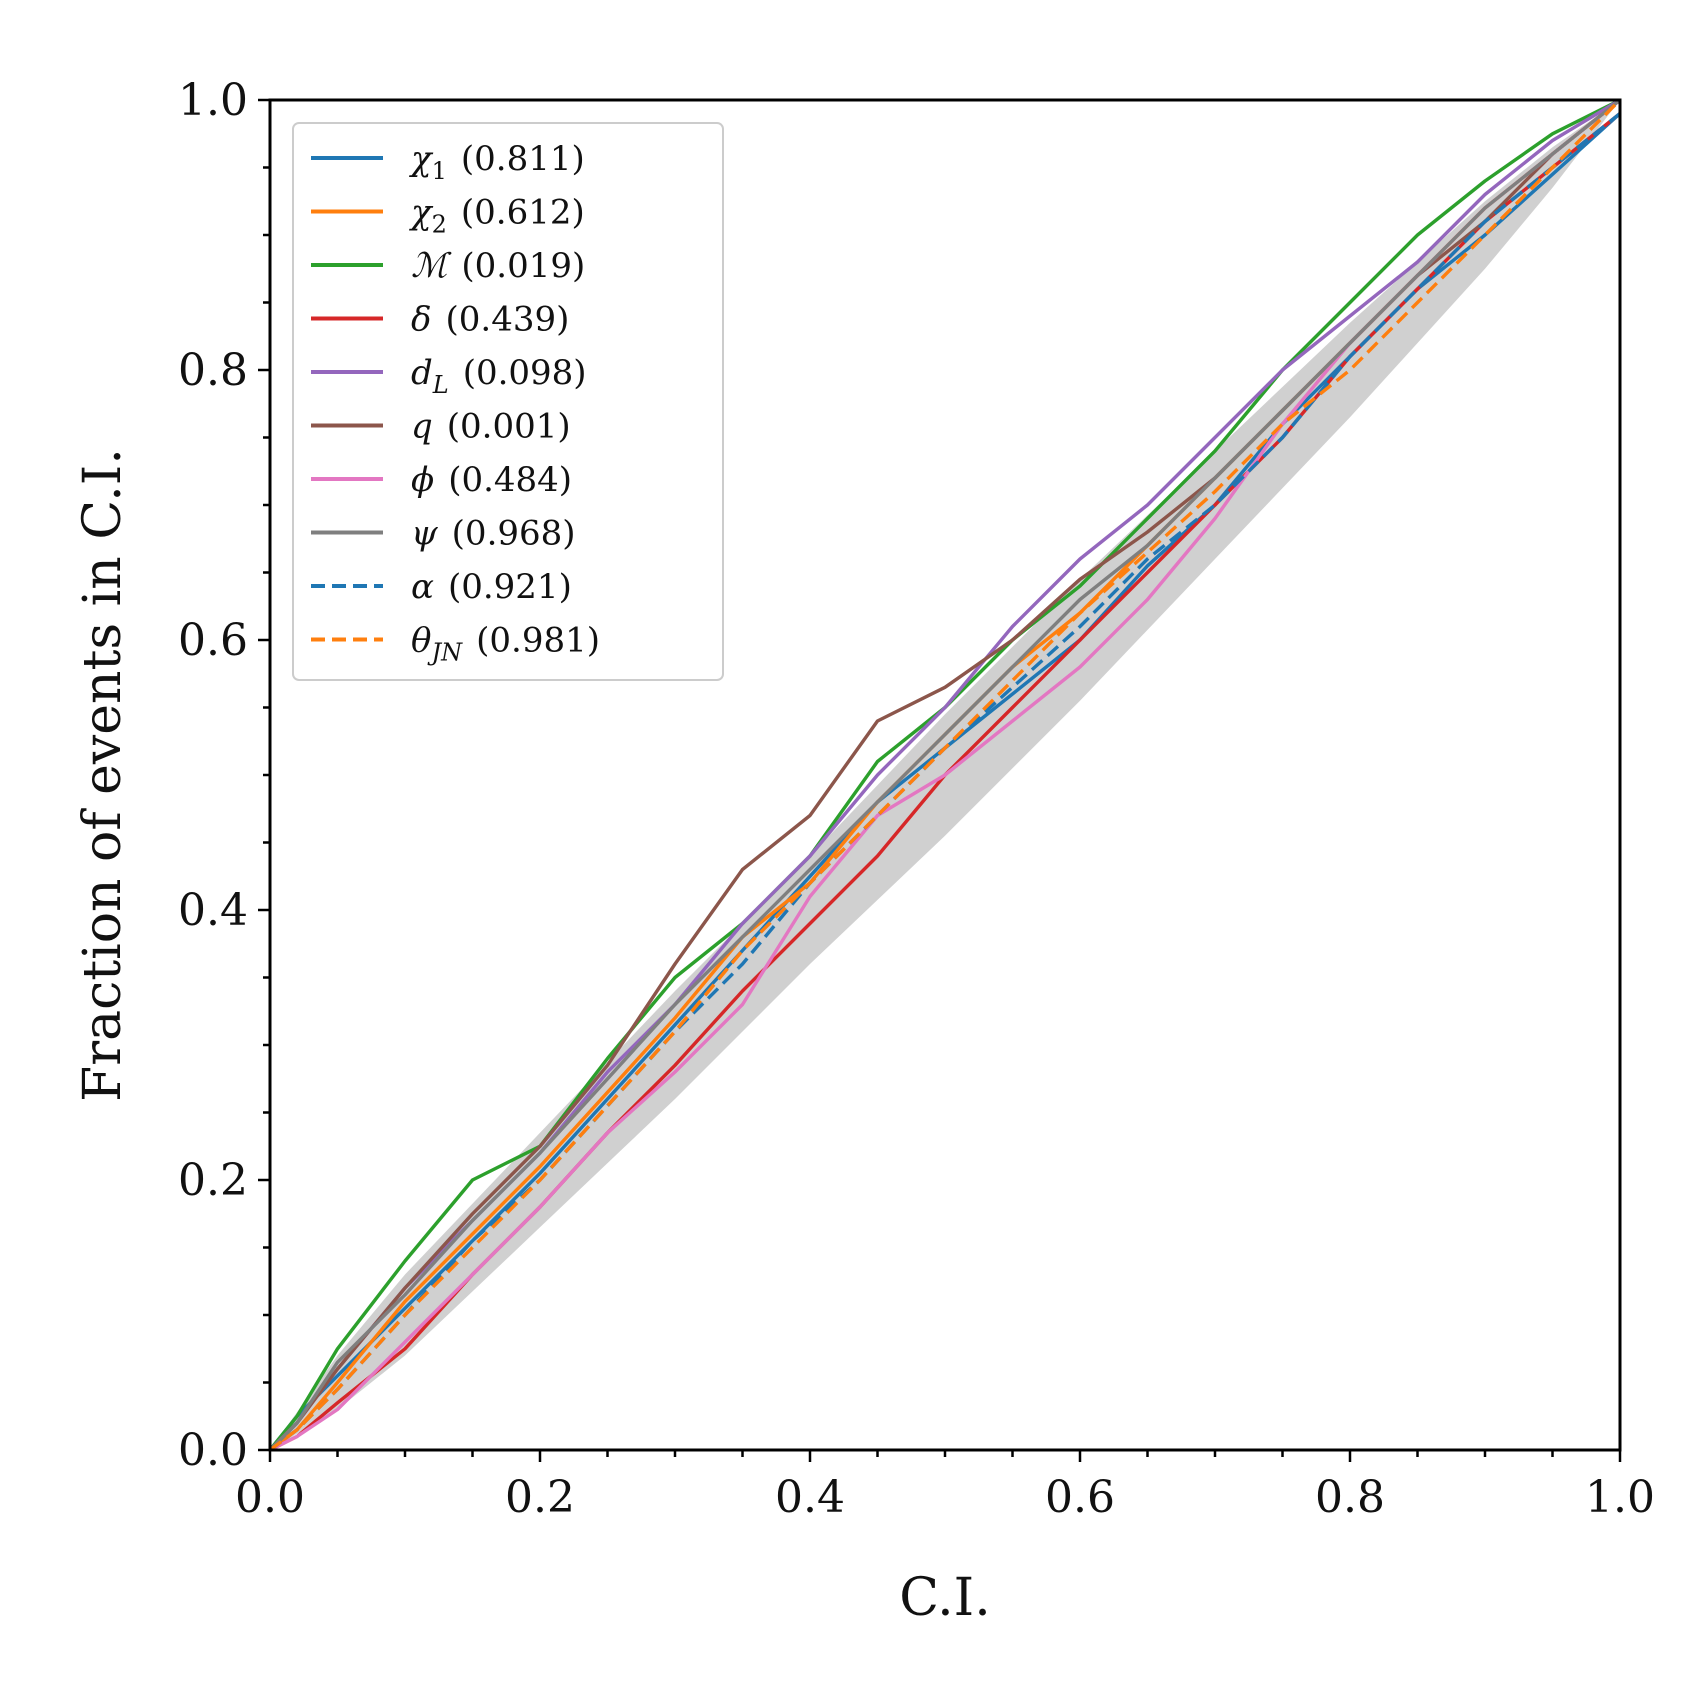 The height and width of the screenshot is (1700, 1700). Describe the element at coordinates (523, 213) in the screenshot. I see `legend-pvalue: (0.612)` at that location.